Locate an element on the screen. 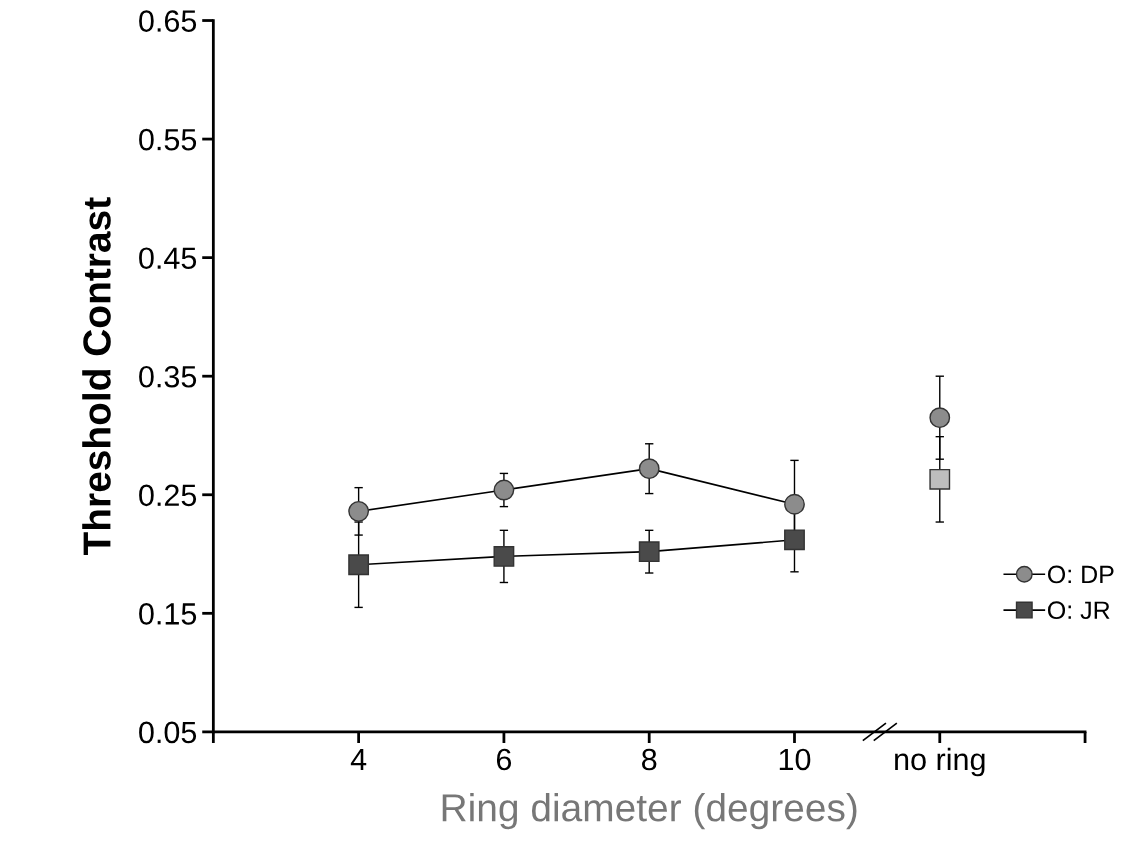 The image size is (1147, 855). x-tick-label: 10 is located at coordinates (795, 759).